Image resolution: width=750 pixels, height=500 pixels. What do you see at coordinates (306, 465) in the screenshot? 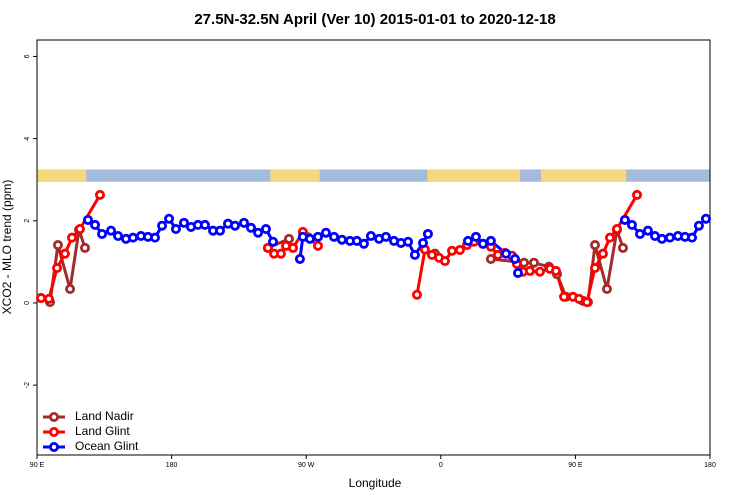
I see `x-tick-label: 90 W` at bounding box center [306, 465].